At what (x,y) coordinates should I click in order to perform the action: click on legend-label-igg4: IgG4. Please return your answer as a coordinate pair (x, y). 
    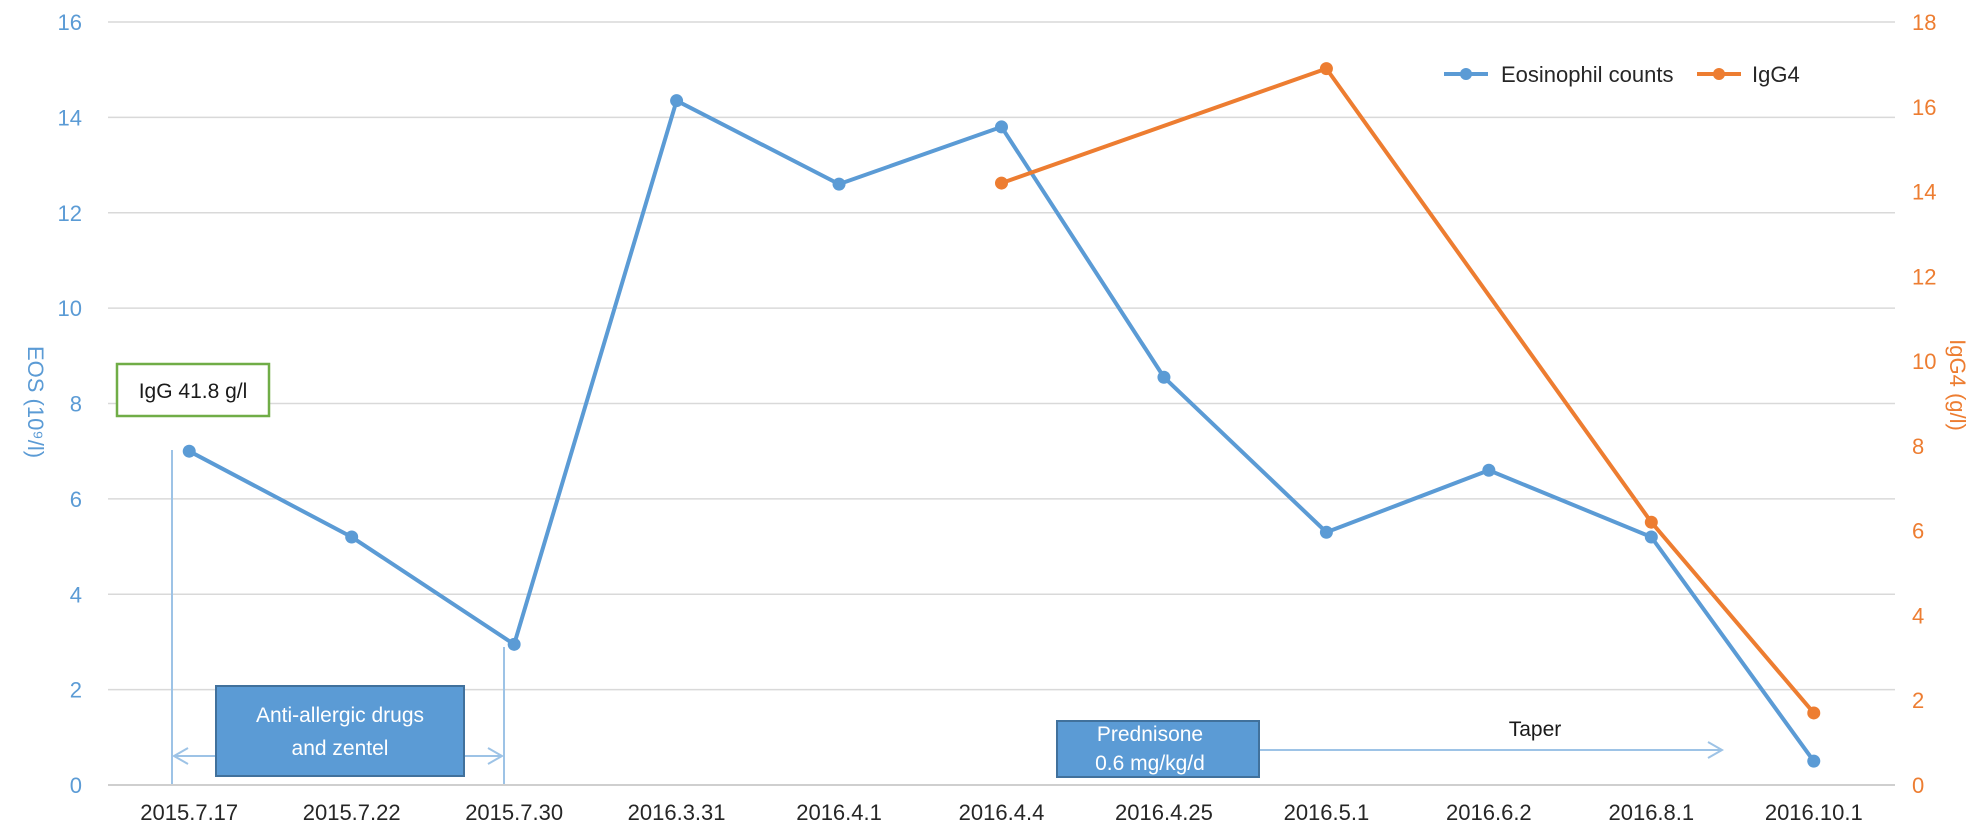
    Looking at the image, I should click on (1776, 74).